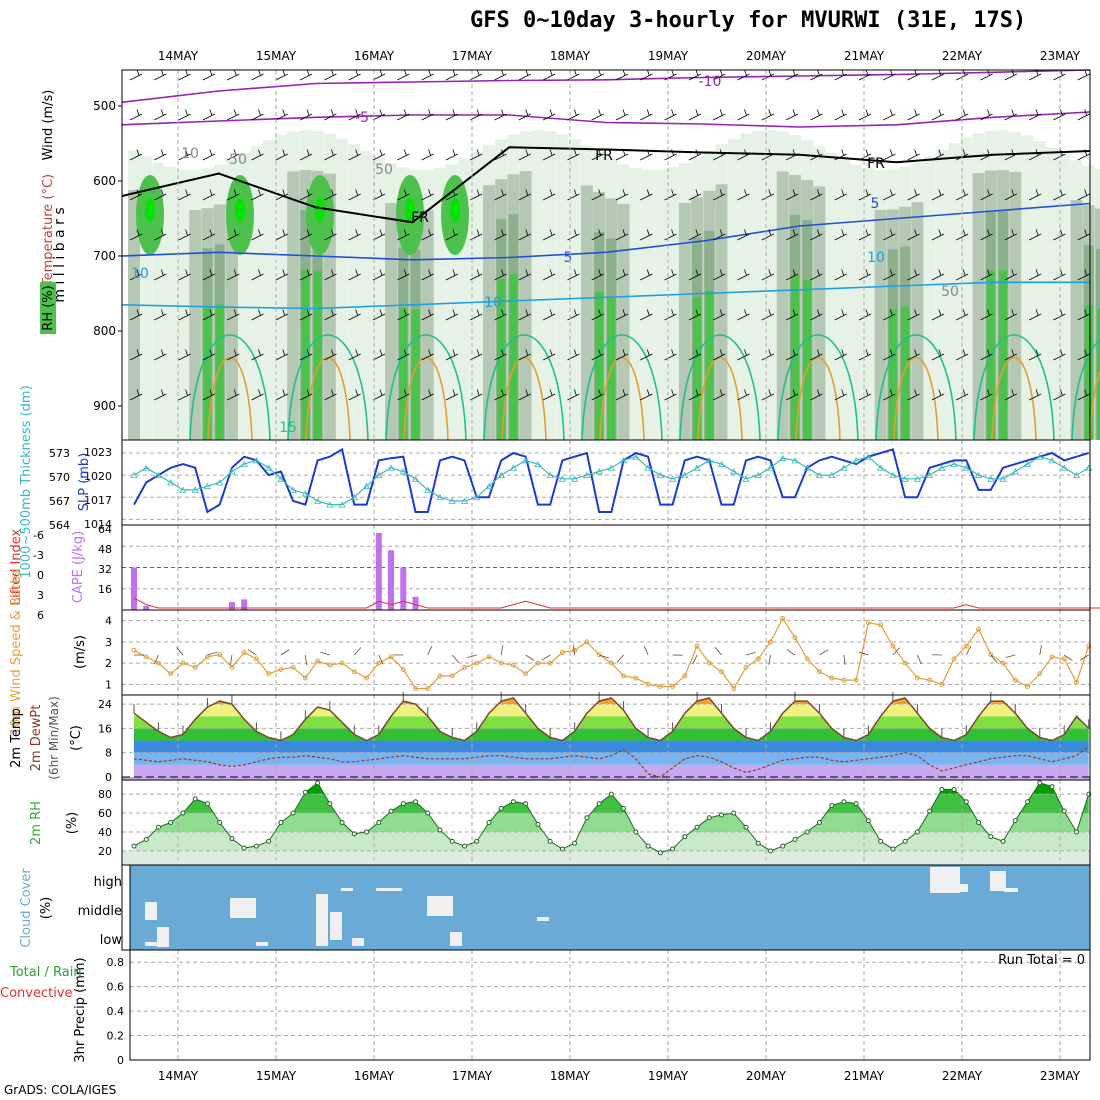  What do you see at coordinates (864, 1076) in the screenshot?
I see `date-label-bottom: 21MAY` at bounding box center [864, 1076].